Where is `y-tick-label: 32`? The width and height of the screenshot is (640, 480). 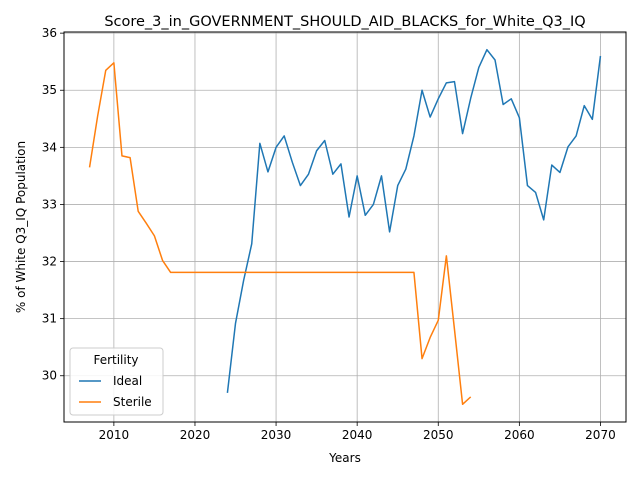 y-tick-label: 32 is located at coordinates (49, 262).